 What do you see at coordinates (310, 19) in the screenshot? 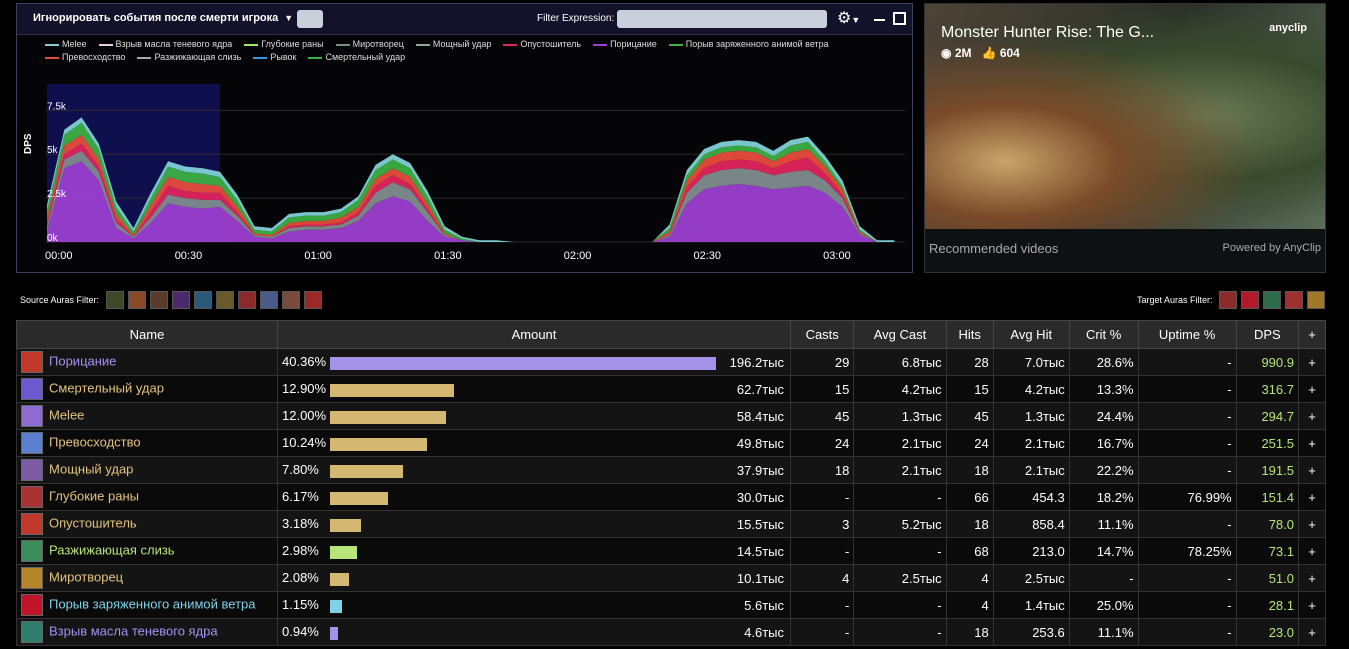
I see `toggle-box` at bounding box center [310, 19].